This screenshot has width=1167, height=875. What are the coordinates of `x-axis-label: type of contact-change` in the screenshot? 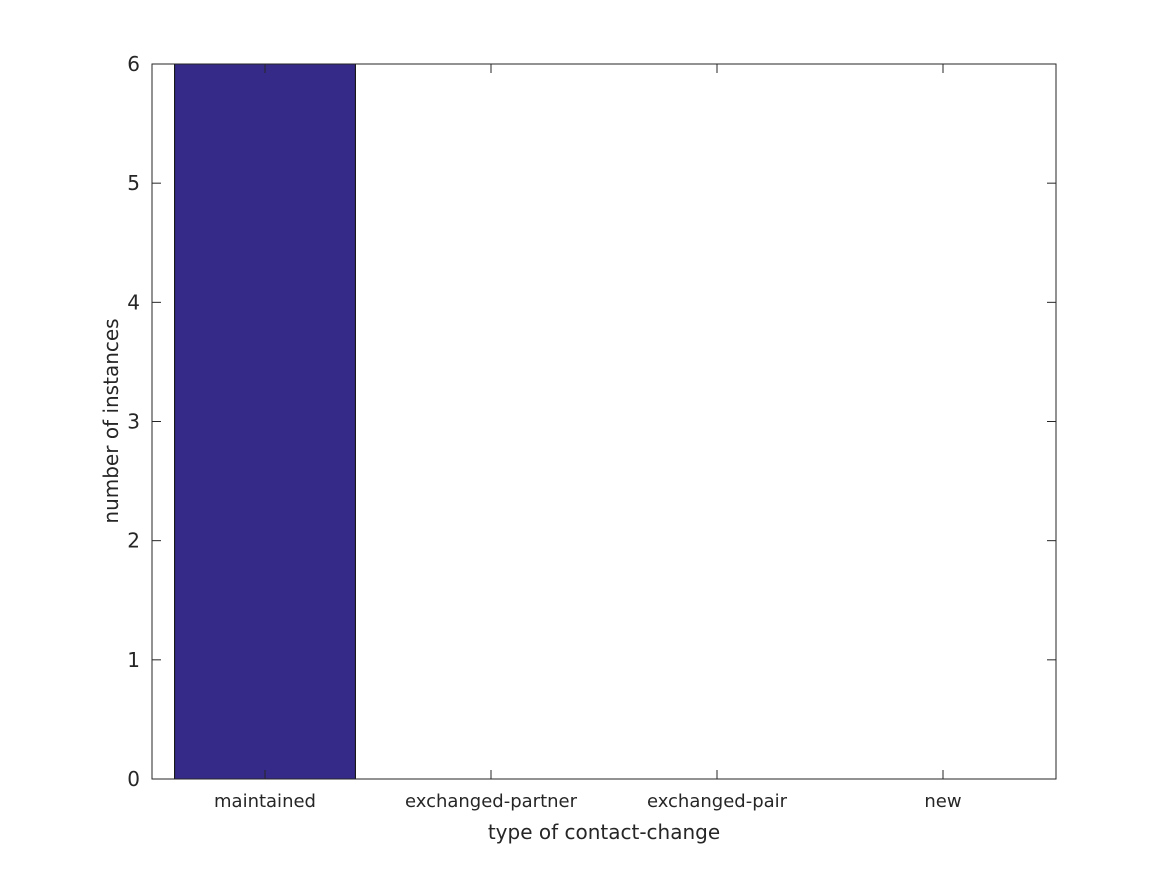 It's located at (604, 832).